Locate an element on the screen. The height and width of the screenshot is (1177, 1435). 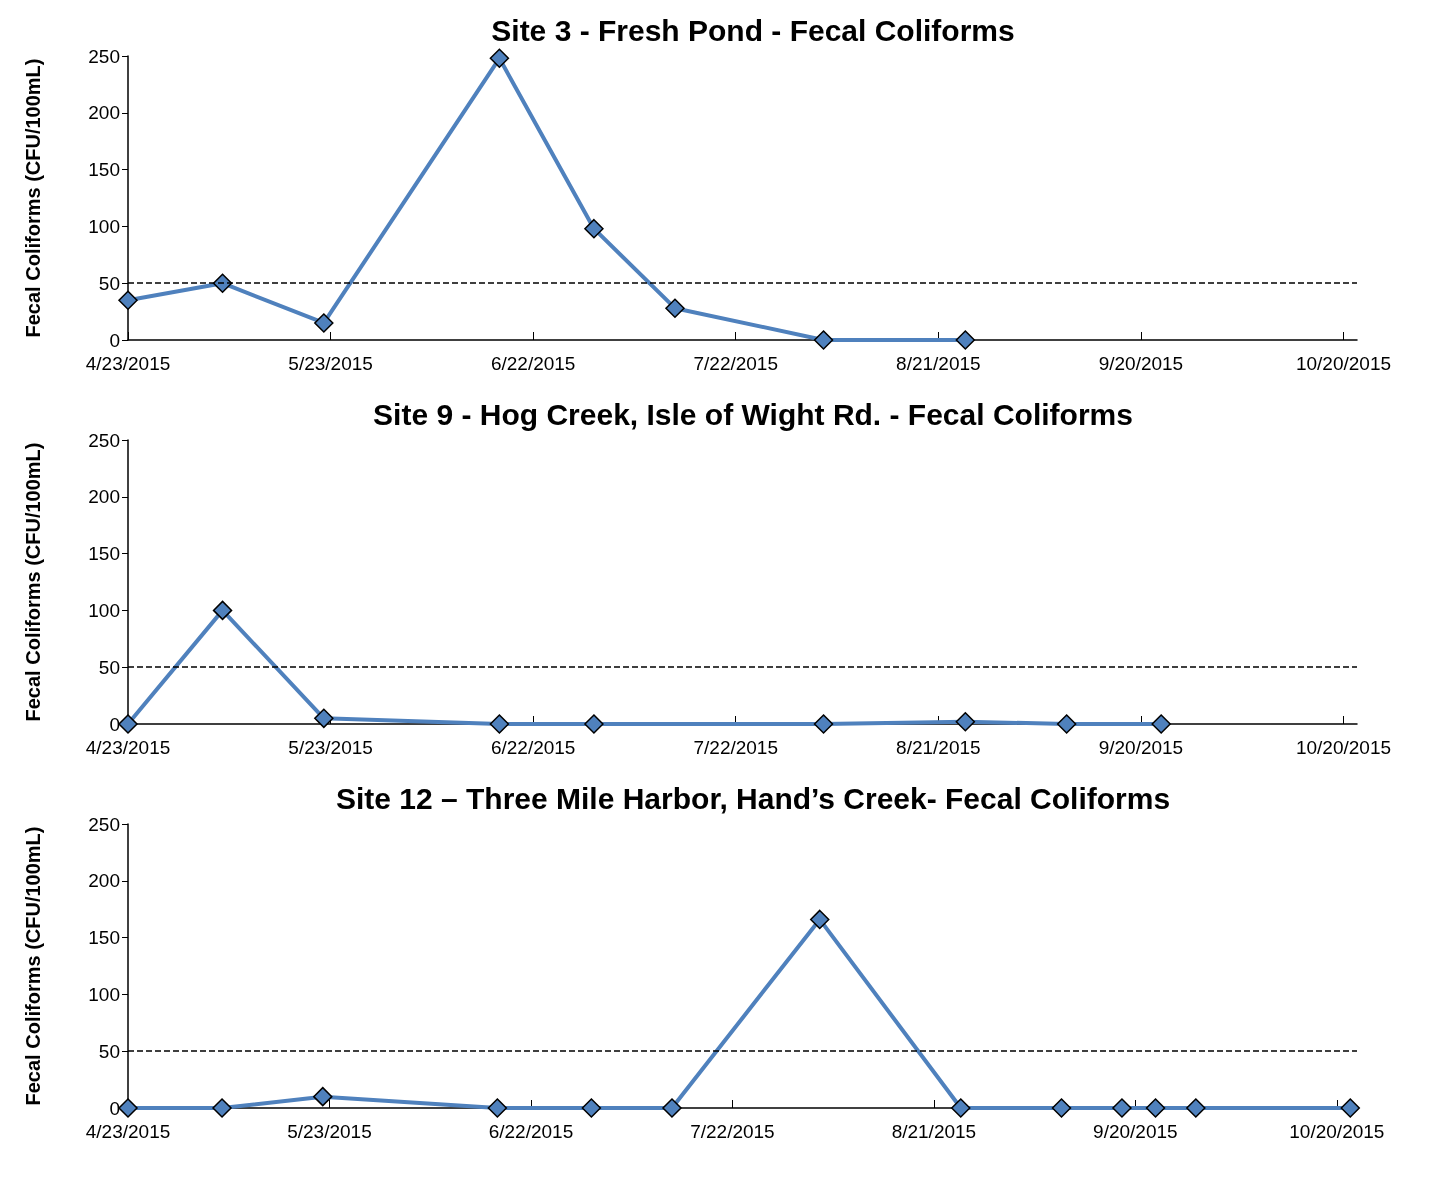
chart-title: Site 9 - Hog Creek, Isle of Wight Rd. - Fecal Coliforms is located at coordinates (753, 414).